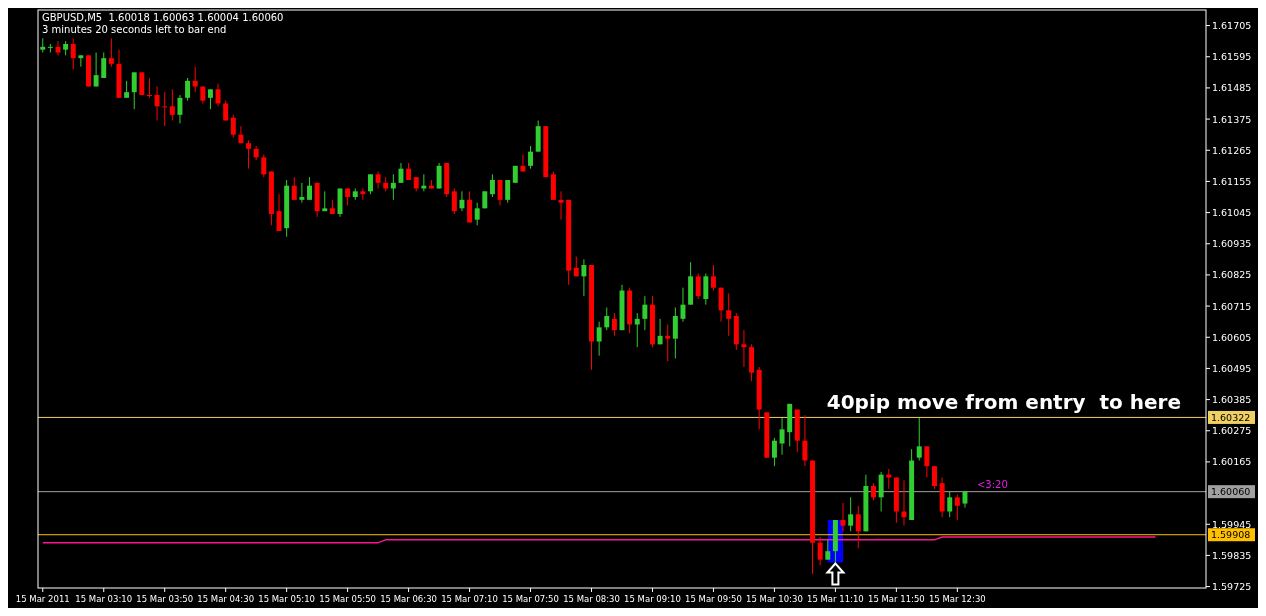 The image size is (1266, 616). What do you see at coordinates (1232, 57) in the screenshot?
I see `y-tick-label: 1.61595` at bounding box center [1232, 57].